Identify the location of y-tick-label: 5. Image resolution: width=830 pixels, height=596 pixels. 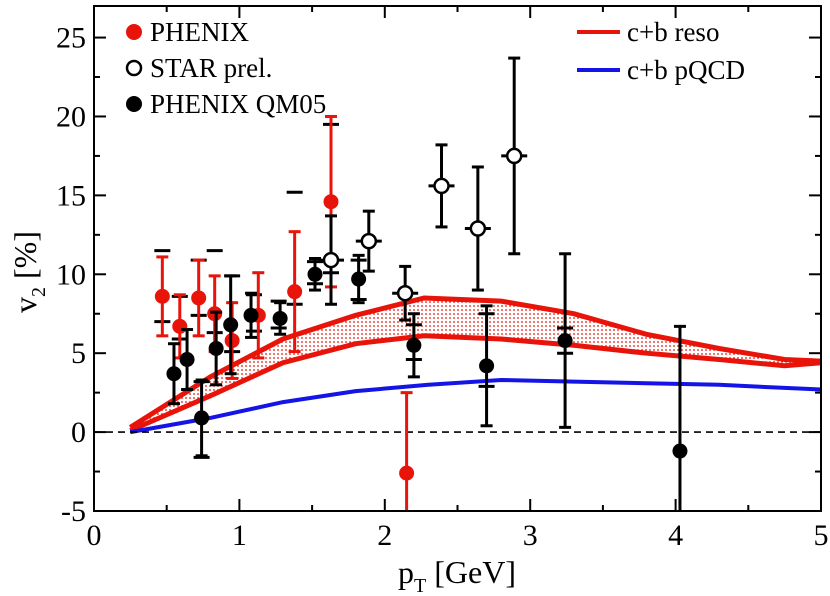
(78, 353).